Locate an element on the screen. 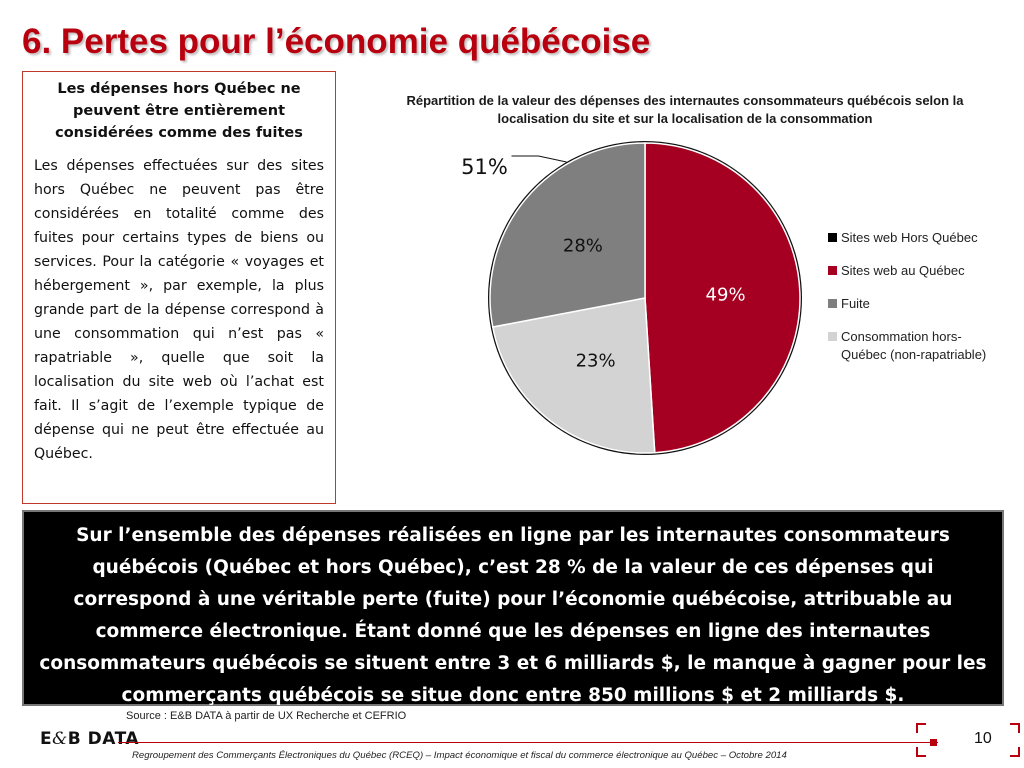  annotation-leader-line is located at coordinates (539, 159).